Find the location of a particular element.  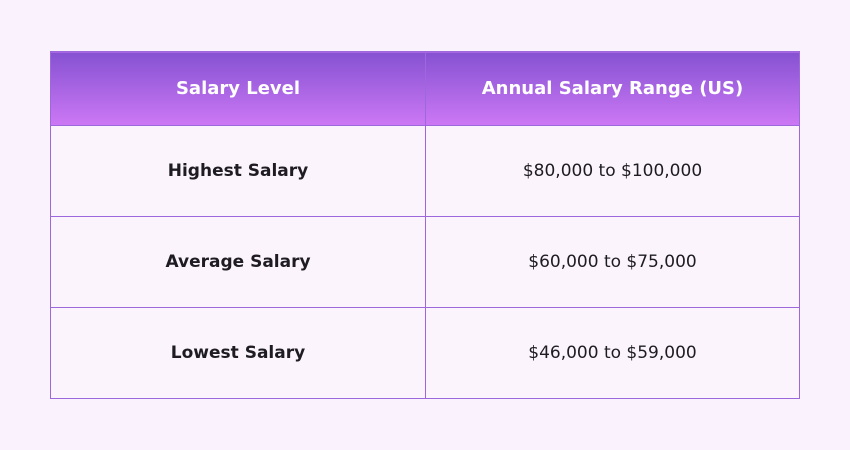

salary-range-cell: $46,000 to $59,000 is located at coordinates (612, 353).